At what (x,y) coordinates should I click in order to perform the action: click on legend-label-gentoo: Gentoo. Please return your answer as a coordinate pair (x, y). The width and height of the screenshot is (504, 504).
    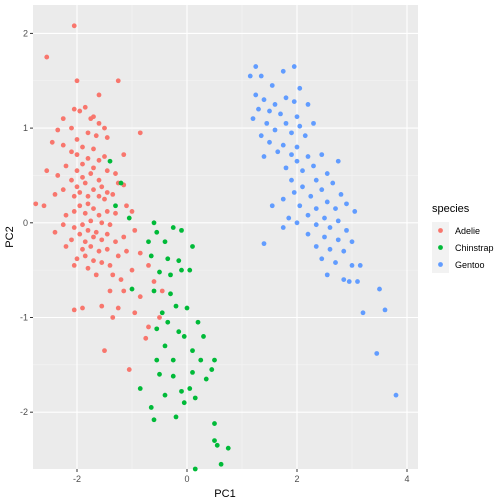
    Looking at the image, I should click on (470, 265).